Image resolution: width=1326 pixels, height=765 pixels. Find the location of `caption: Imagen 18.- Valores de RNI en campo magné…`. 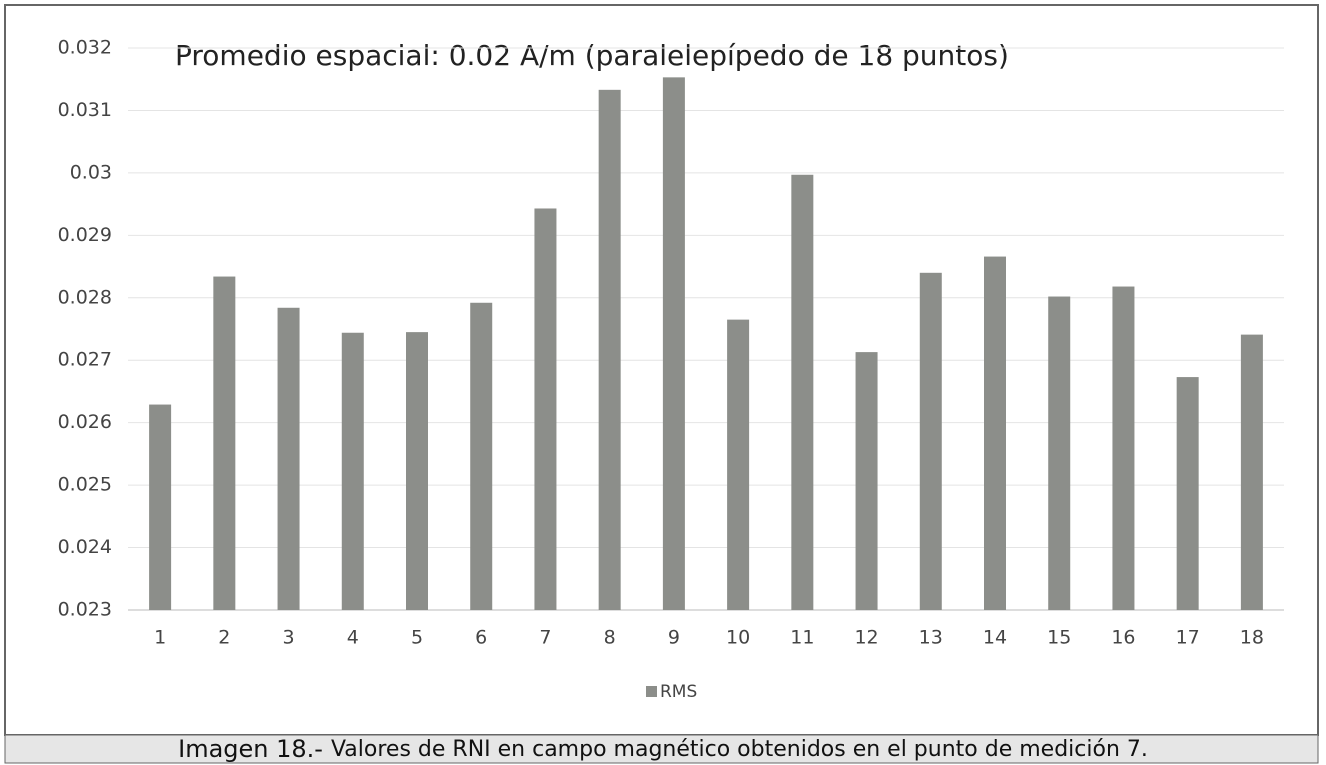

caption: Imagen 18.- Valores de RNI en campo magné… is located at coordinates (663, 749).